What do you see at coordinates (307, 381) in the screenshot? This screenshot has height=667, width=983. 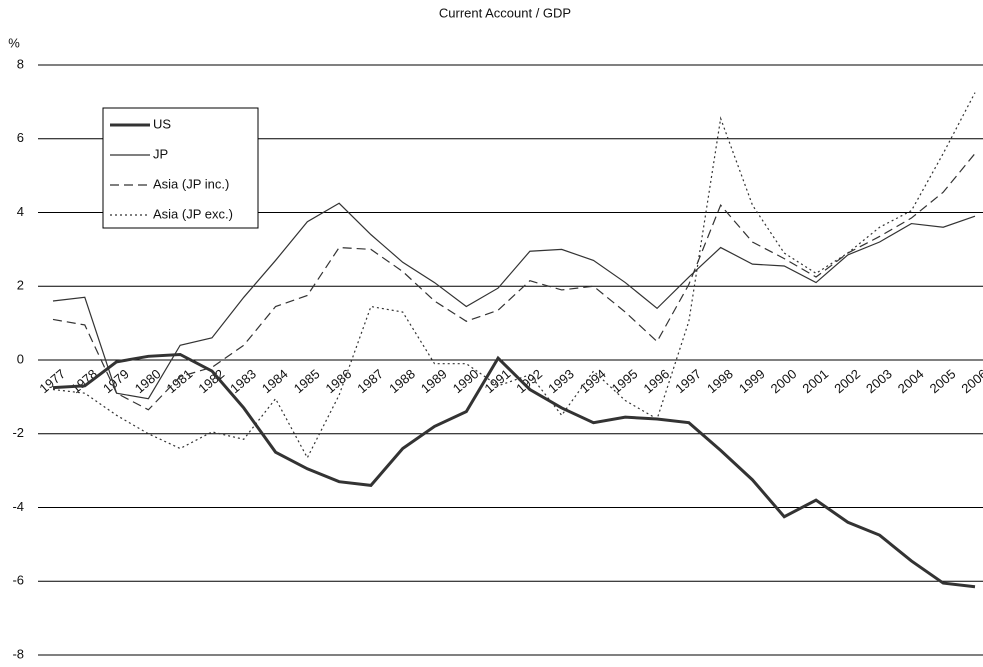 I see `x-tick-label: 1985` at bounding box center [307, 381].